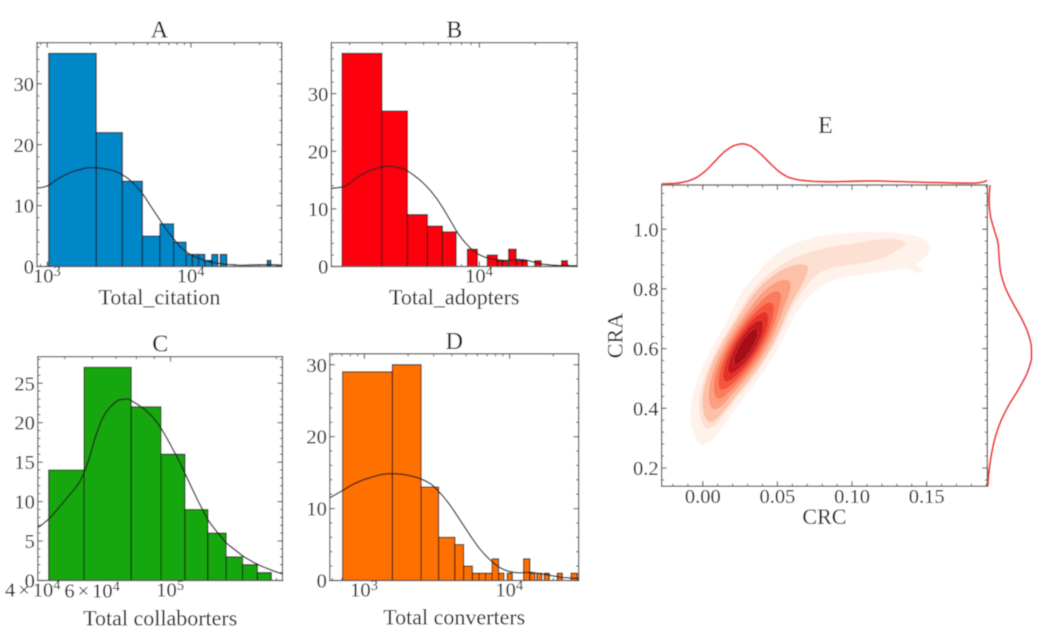 The image size is (1041, 633). Describe the element at coordinates (825, 126) in the screenshot. I see `svg-text: E` at that location.